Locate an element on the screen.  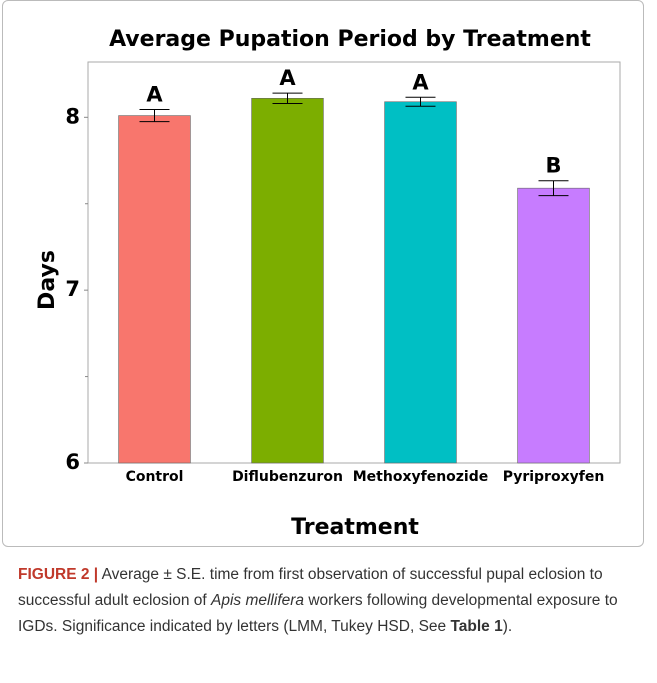
caption-part: Apis mellifera is located at coordinates (258, 600).